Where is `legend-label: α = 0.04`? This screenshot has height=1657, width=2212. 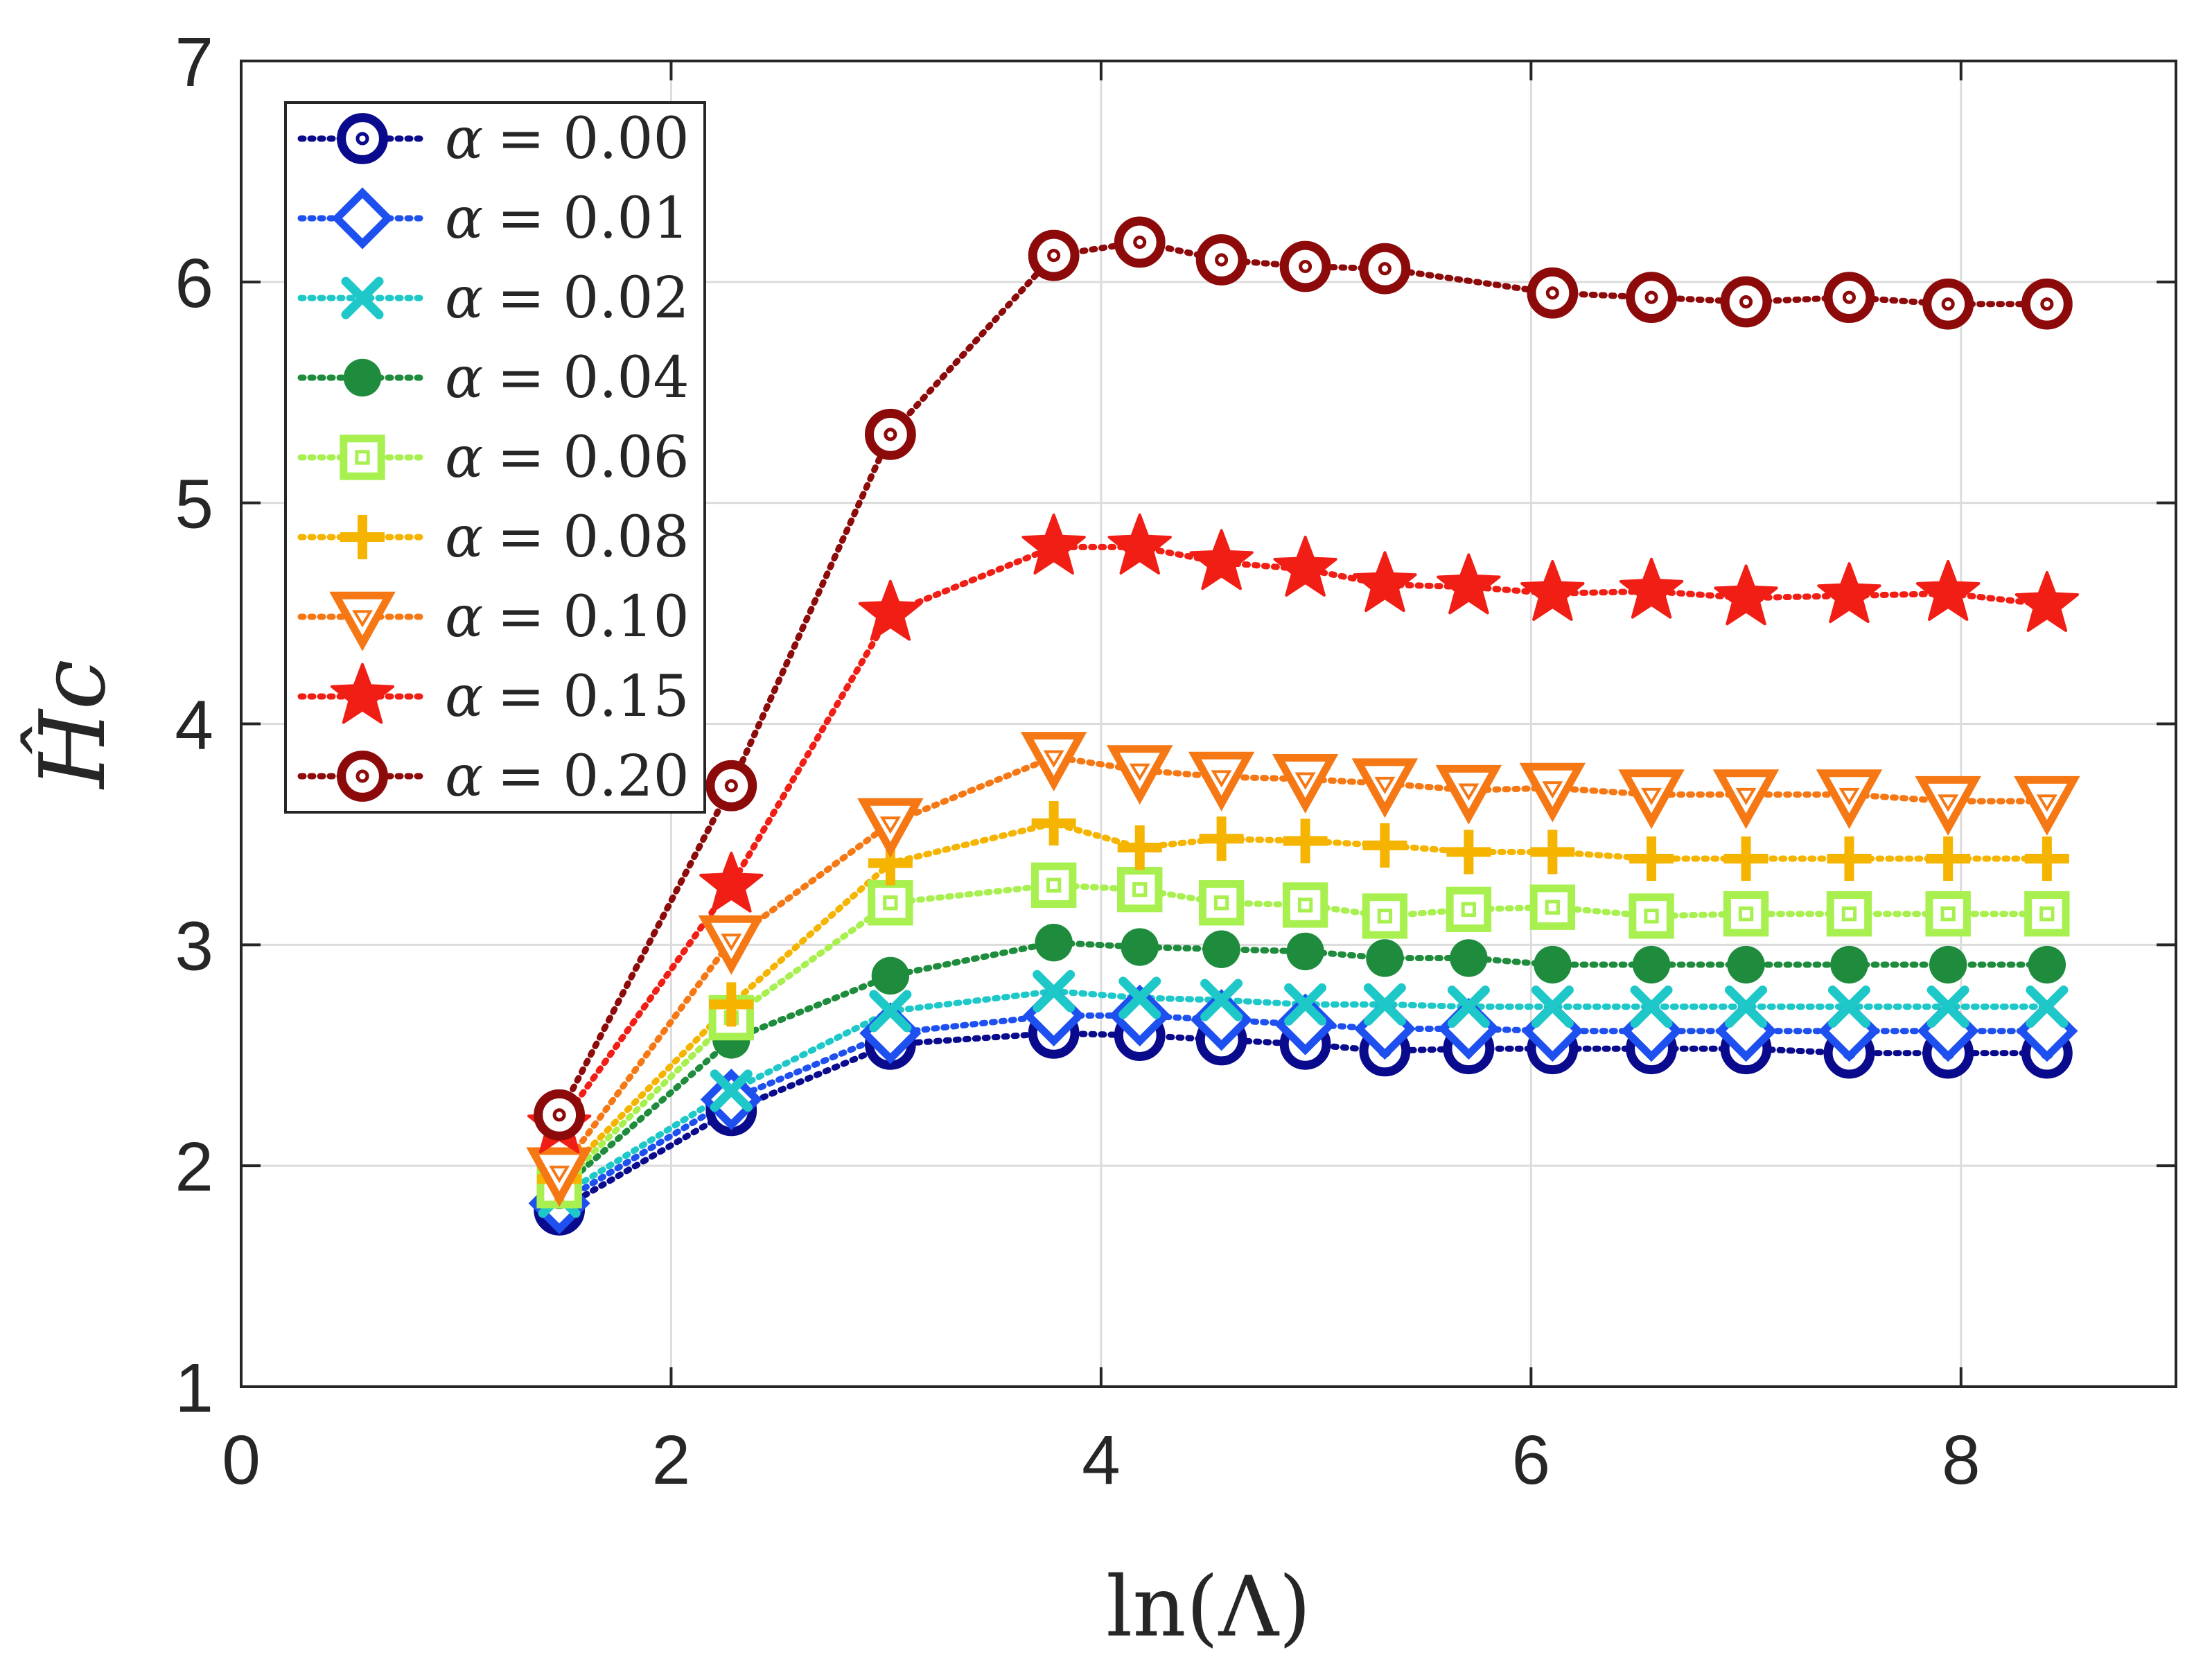 legend-label: α = 0.04 is located at coordinates (567, 378).